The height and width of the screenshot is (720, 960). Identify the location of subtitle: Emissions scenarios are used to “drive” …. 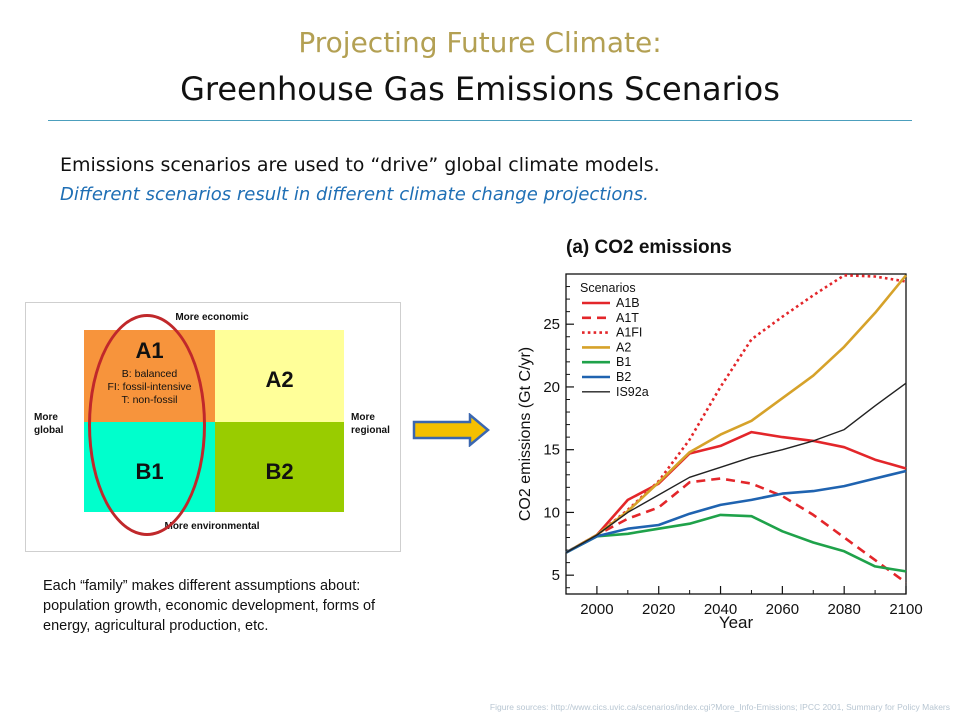
(360, 165).